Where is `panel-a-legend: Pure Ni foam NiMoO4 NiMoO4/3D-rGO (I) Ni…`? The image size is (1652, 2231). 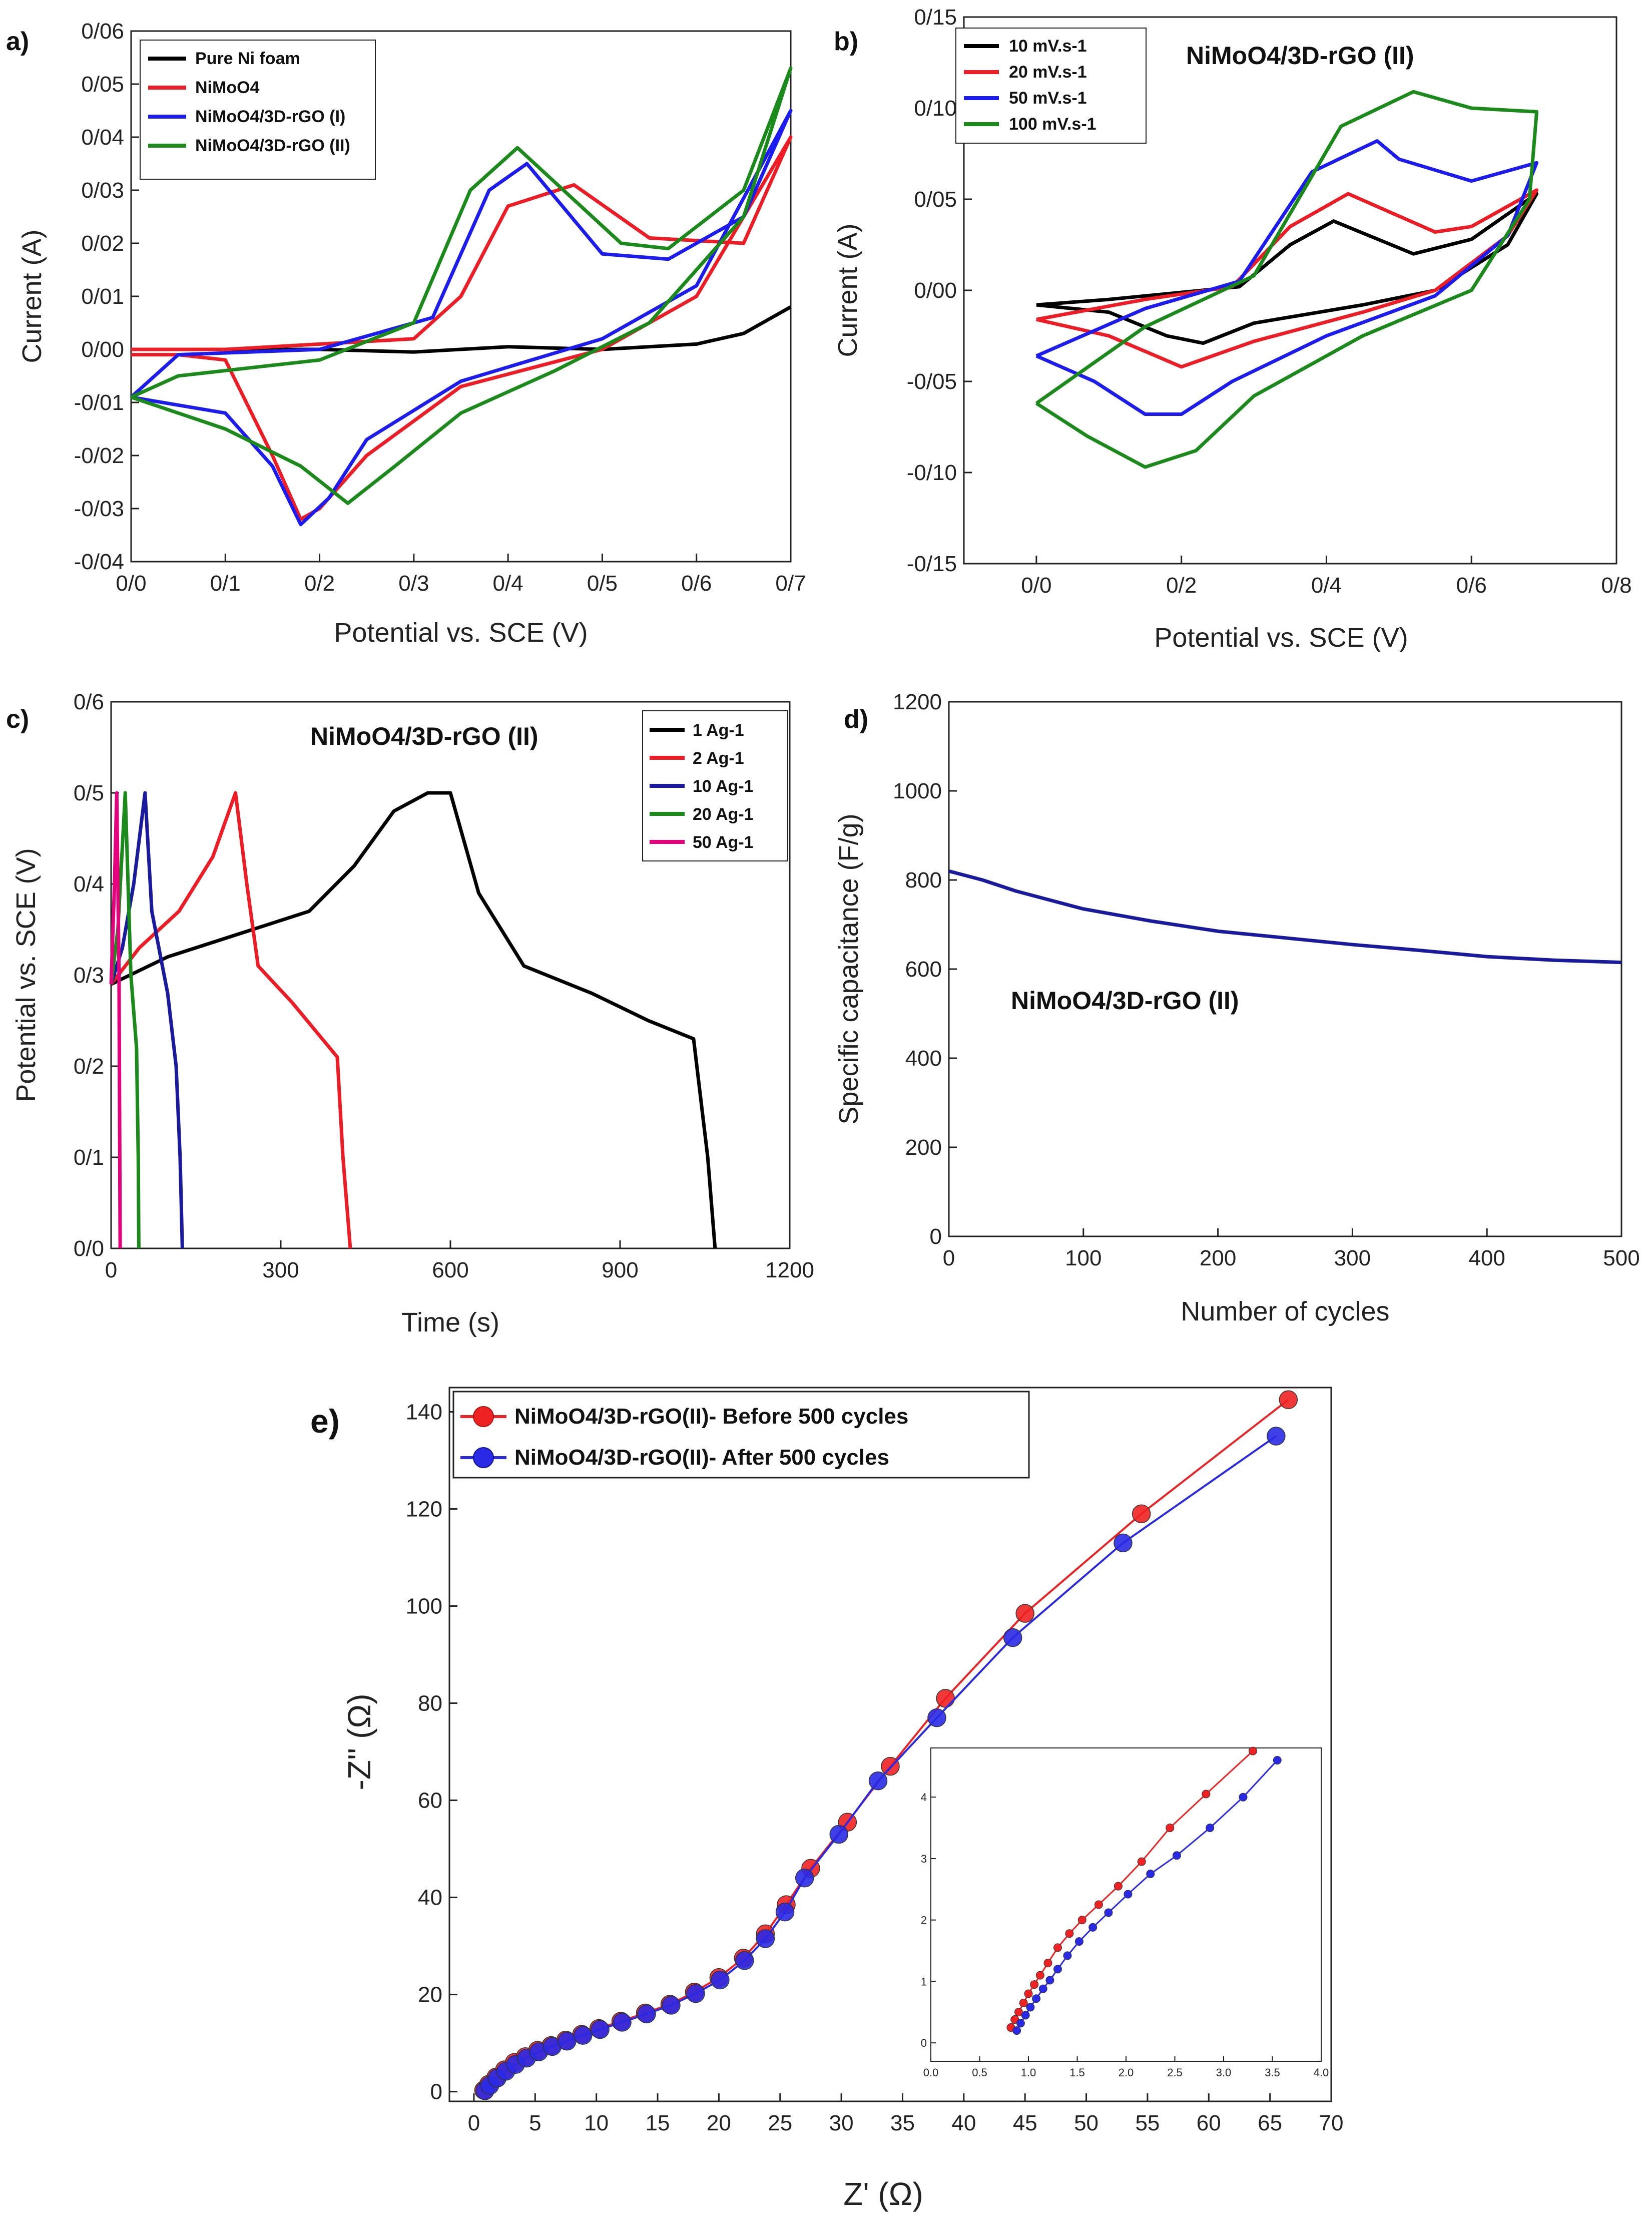 panel-a-legend: Pure Ni foam NiMoO4 NiMoO4/3D-rGO (I) Ni… is located at coordinates (258, 110).